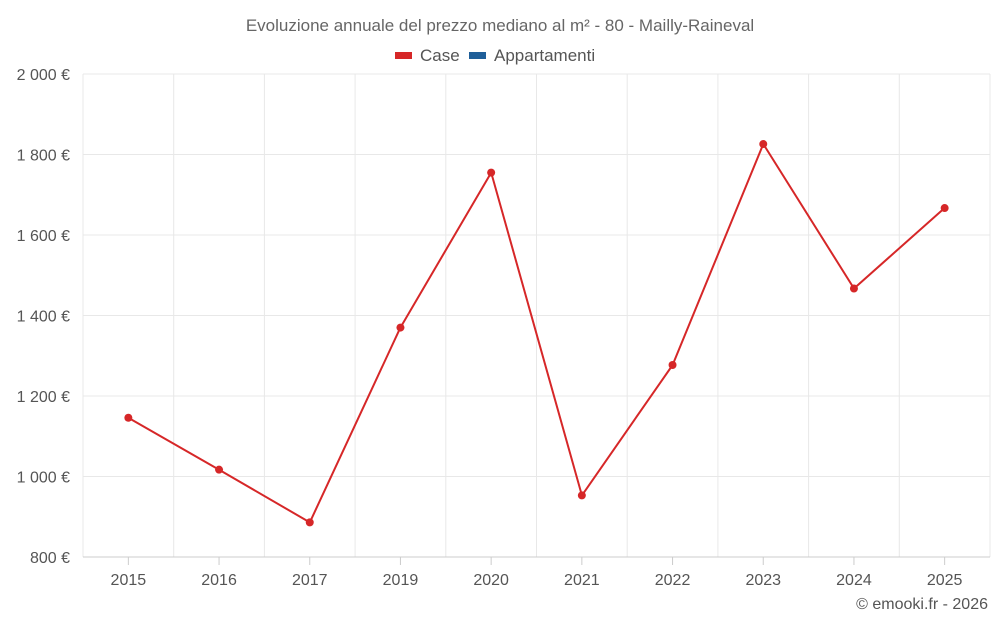  What do you see at coordinates (544, 55) in the screenshot?
I see `legend-label-appartamenti: Appartamenti` at bounding box center [544, 55].